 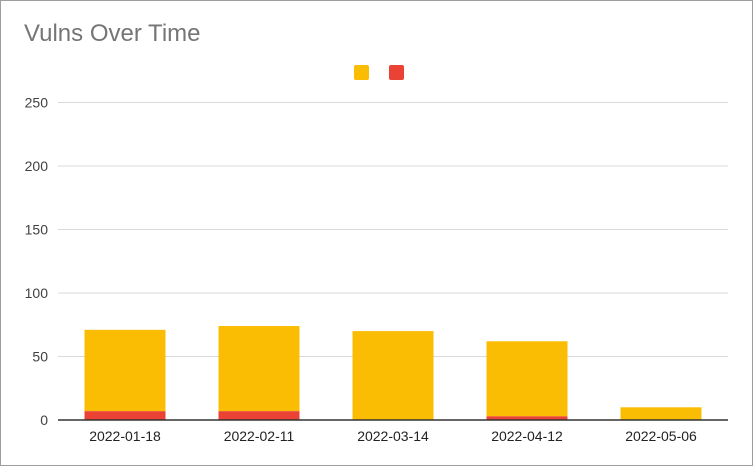 What do you see at coordinates (112, 33) in the screenshot?
I see `chart-title: Vulns Over Time` at bounding box center [112, 33].